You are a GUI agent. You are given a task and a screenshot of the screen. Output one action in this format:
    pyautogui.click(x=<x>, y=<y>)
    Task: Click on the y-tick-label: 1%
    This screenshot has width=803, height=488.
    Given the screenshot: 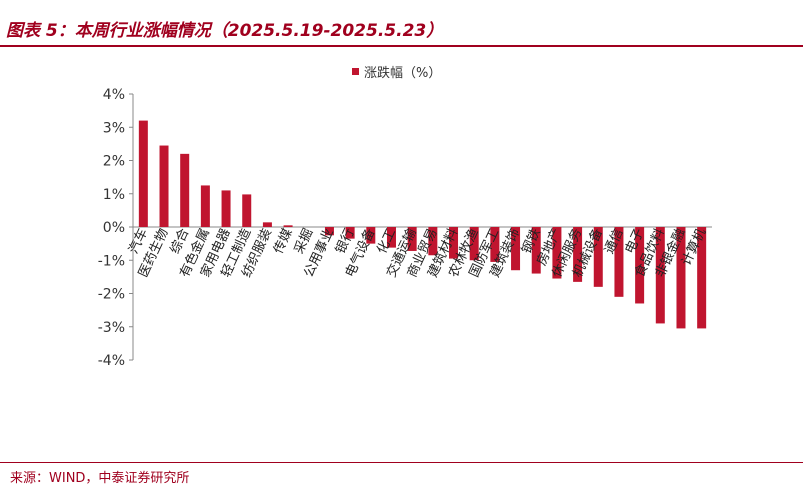 What is the action you would take?
    pyautogui.click(x=114, y=195)
    